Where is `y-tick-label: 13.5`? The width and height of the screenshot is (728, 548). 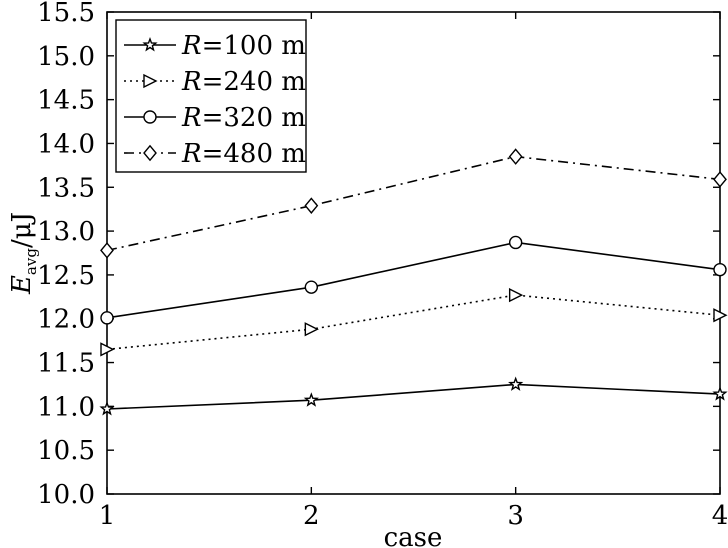 y-tick-label: 13.5 is located at coordinates (66, 188).